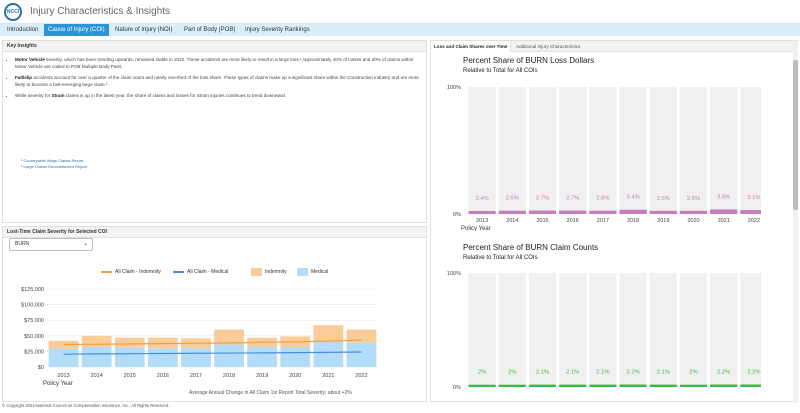 This screenshot has height=413, width=800. I want to click on count-chart-title: Percent Share of BURN Claim Counts, so click(531, 247).